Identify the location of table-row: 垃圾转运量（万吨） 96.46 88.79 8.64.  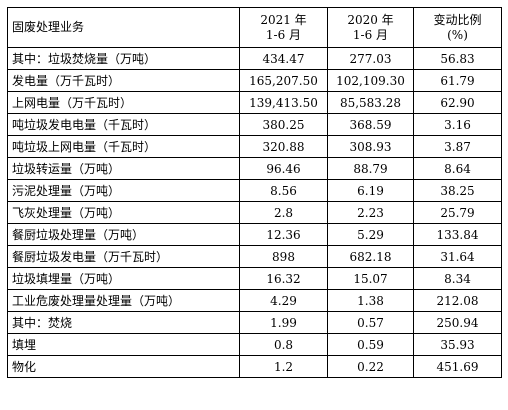
(254, 168).